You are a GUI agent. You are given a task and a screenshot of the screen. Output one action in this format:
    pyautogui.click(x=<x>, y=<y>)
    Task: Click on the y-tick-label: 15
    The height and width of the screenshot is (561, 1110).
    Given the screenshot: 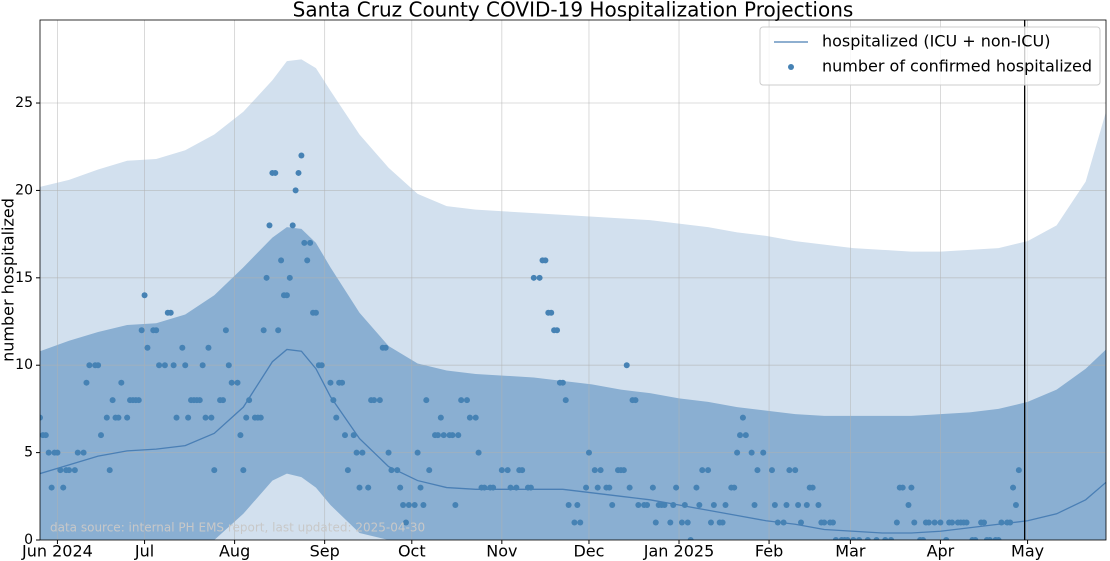 What is the action you would take?
    pyautogui.click(x=24, y=278)
    